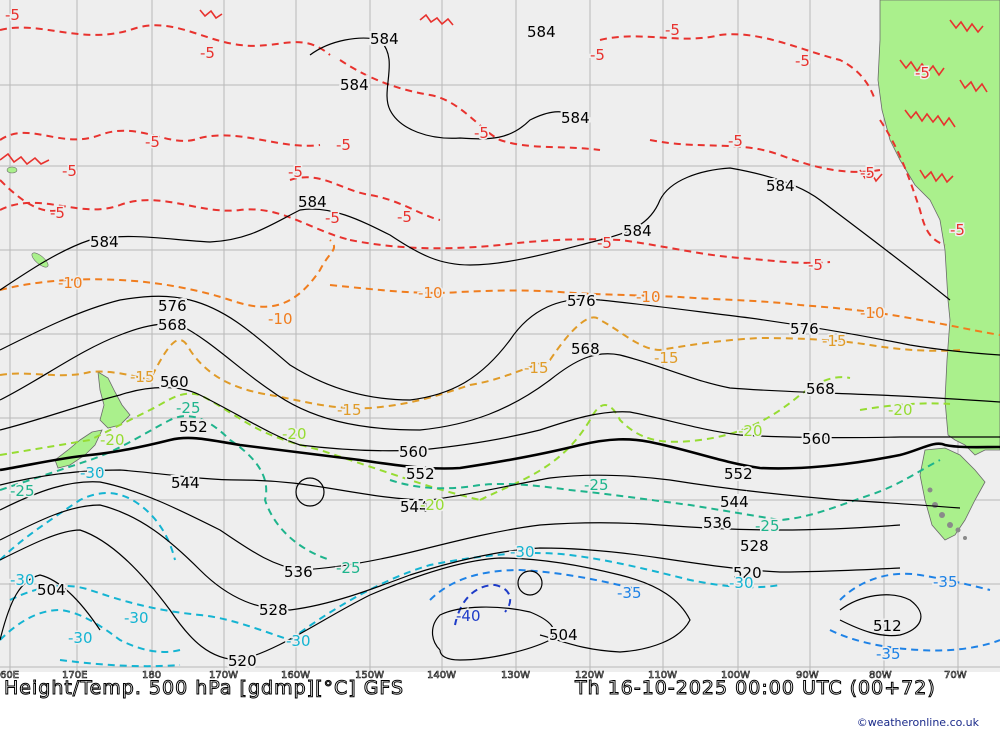  What do you see at coordinates (441, 675) in the screenshot?
I see `lon-label: 140W` at bounding box center [441, 675].